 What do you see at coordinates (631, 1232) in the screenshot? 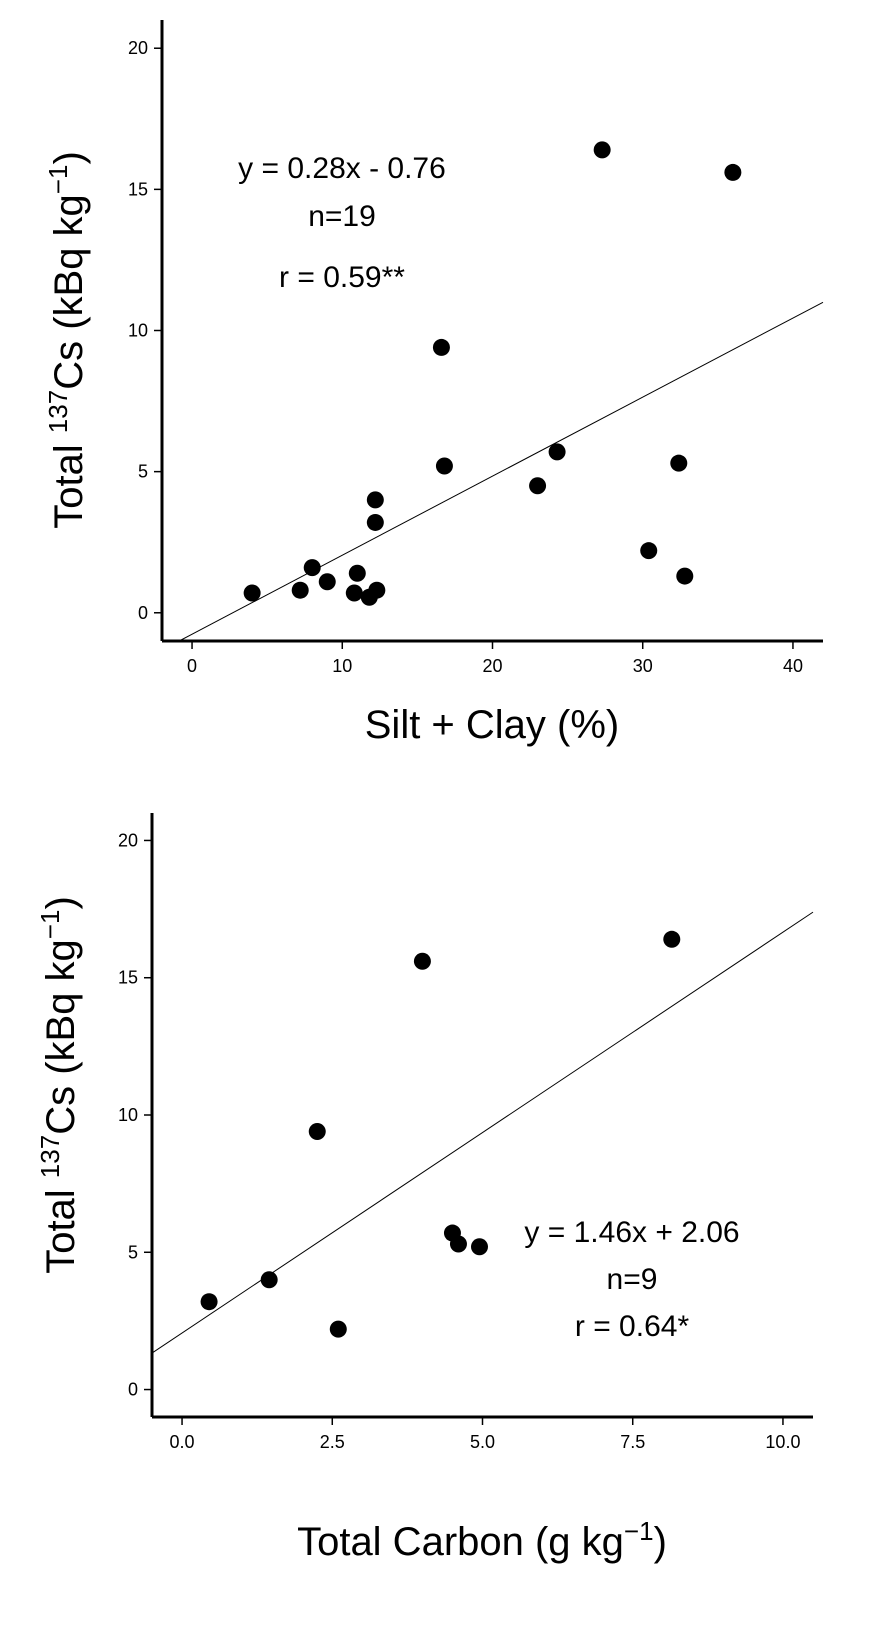
I see `panel-2-equation: y = 1.46x + 2.06` at bounding box center [631, 1232].